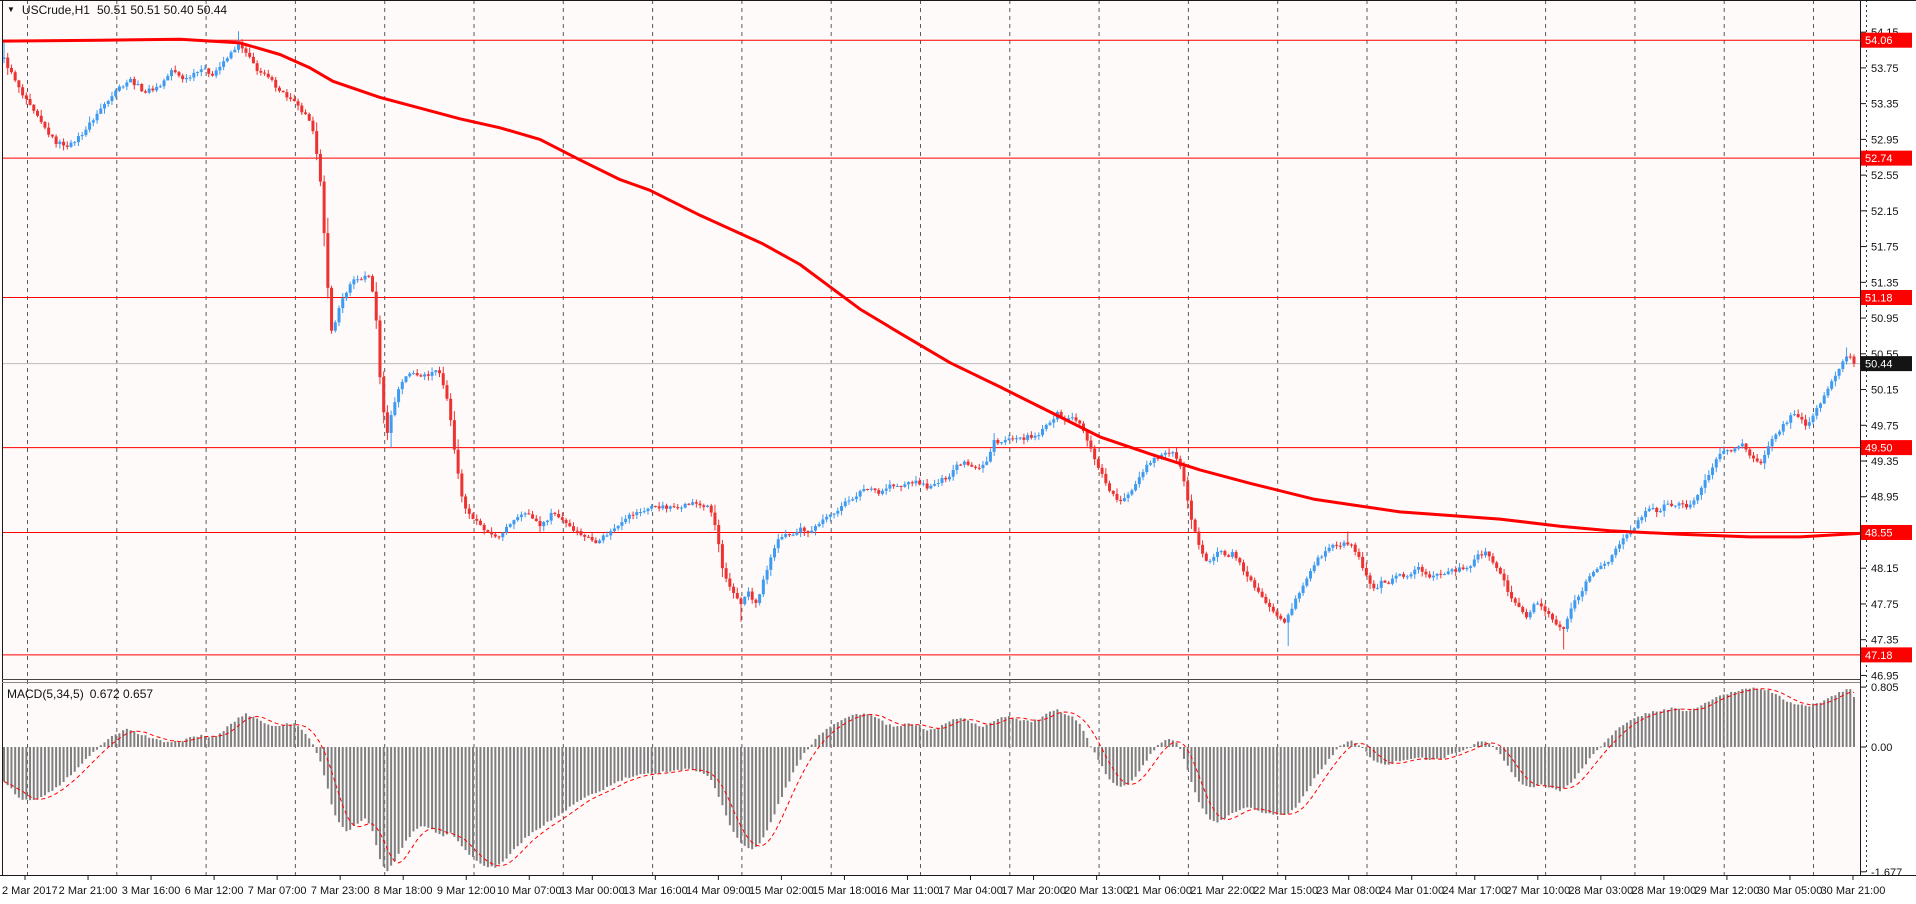 This screenshot has width=1916, height=904. I want to click on time-tick-label: 3 Mar 16:00, so click(151, 891).